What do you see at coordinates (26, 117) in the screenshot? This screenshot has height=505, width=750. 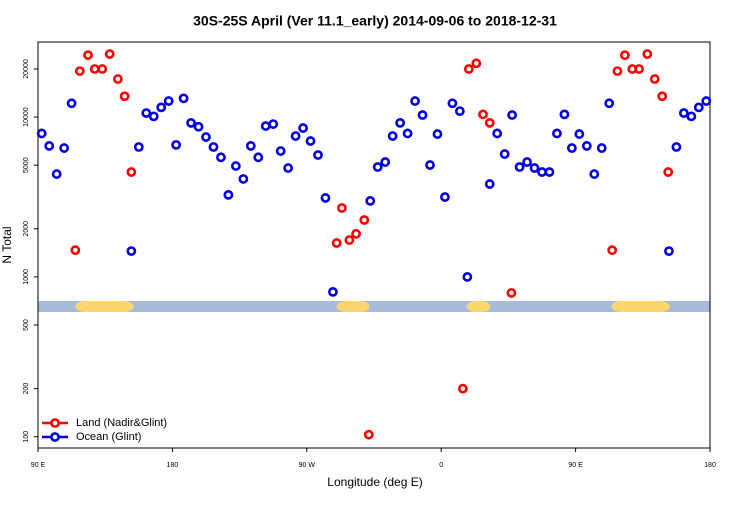 I see `y-tick-label: 10000` at bounding box center [26, 117].